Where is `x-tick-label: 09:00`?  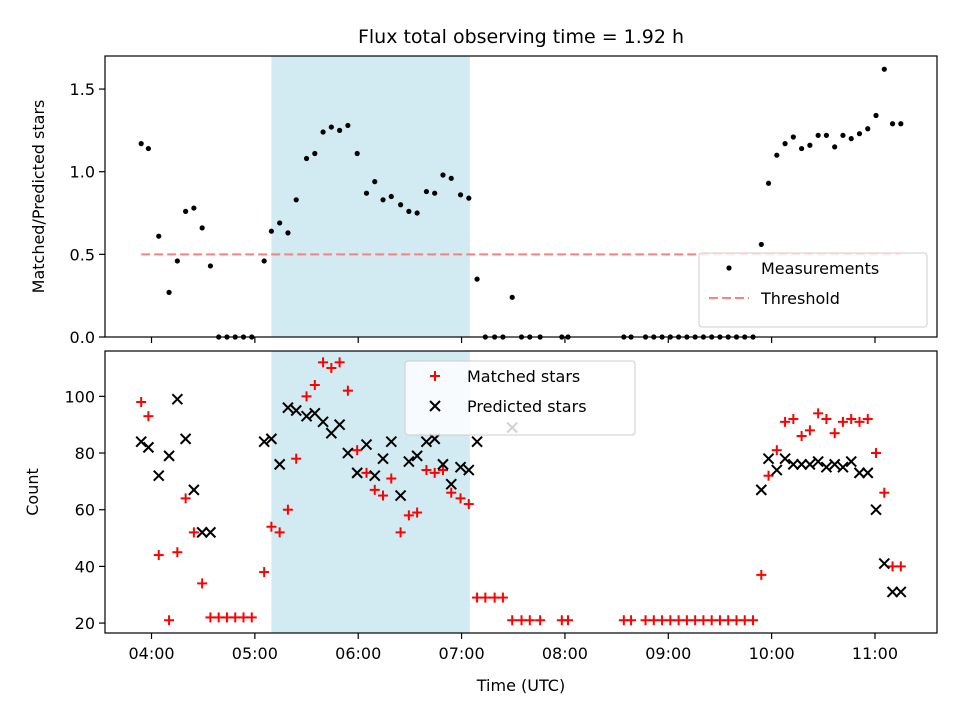
x-tick-label: 09:00 is located at coordinates (668, 653).